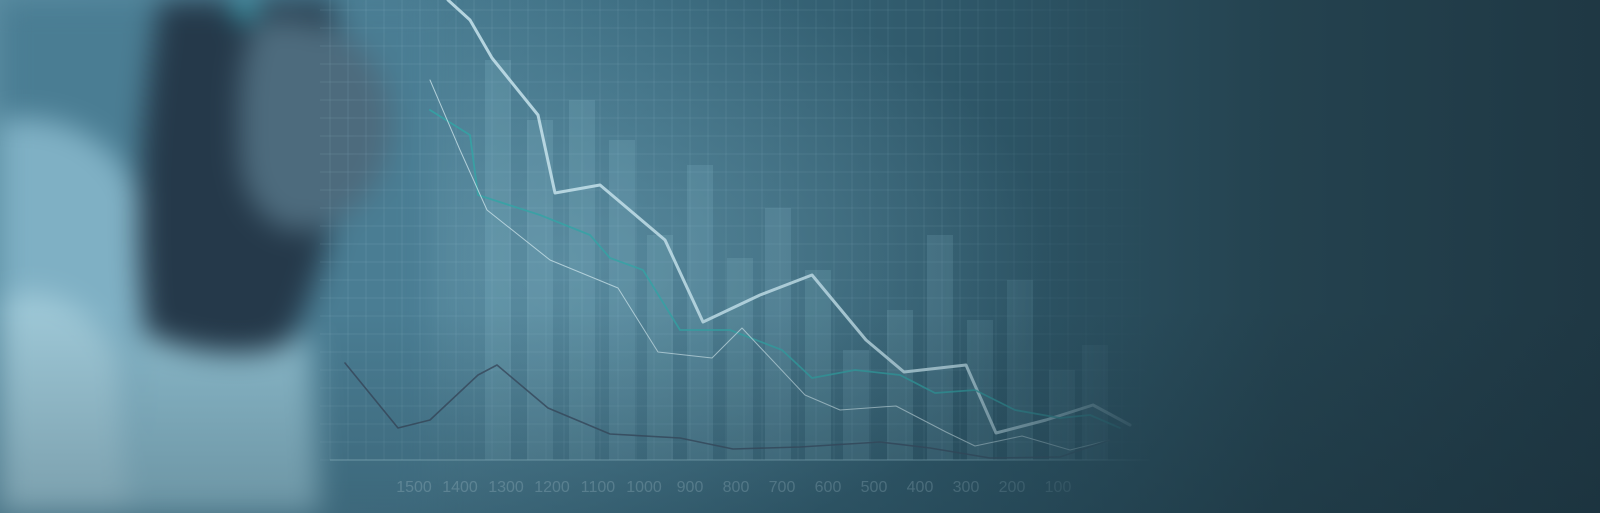 The height and width of the screenshot is (513, 1600). Describe the element at coordinates (460, 487) in the screenshot. I see `x-axis-label: 1400` at that location.